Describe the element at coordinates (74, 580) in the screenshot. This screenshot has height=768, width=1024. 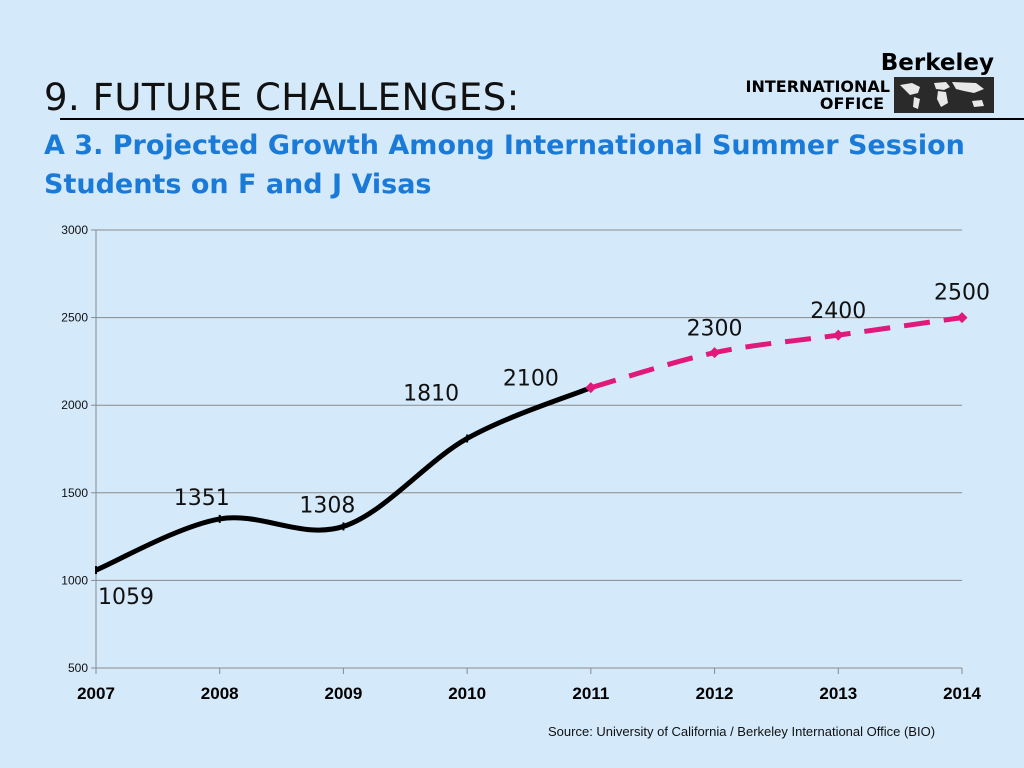
I see `y-tick-label: 1000` at that location.